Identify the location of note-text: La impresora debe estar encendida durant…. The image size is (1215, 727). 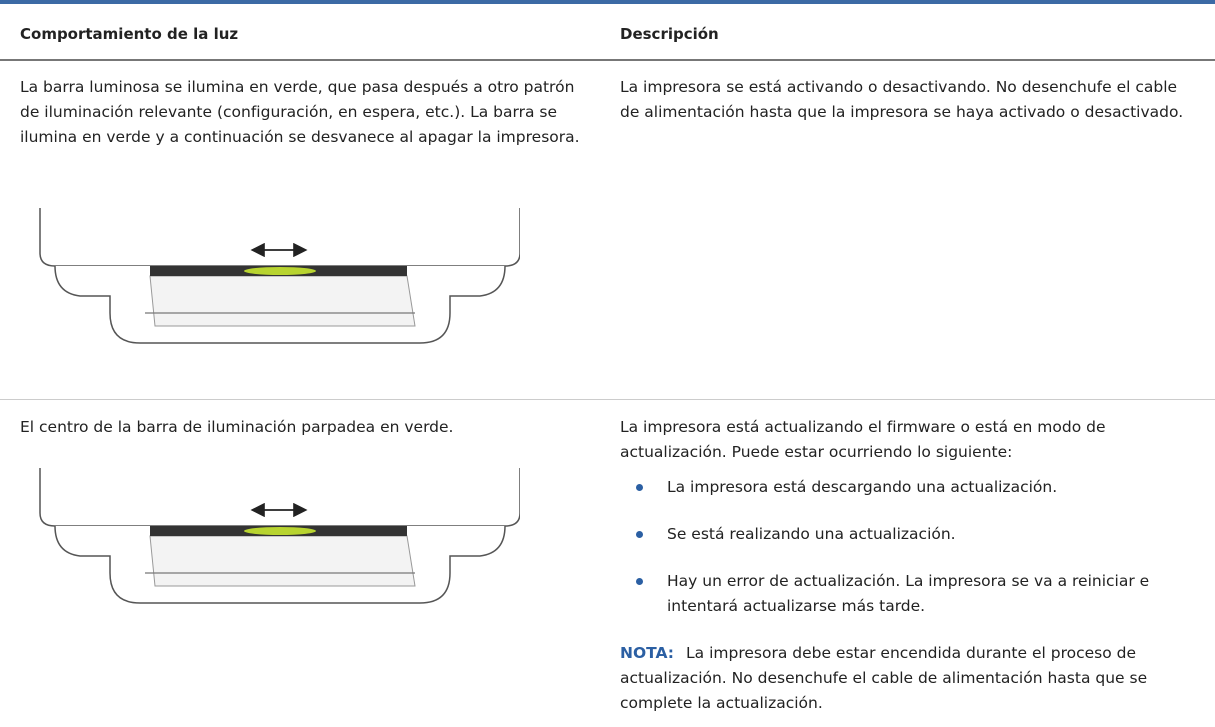
(884, 678).